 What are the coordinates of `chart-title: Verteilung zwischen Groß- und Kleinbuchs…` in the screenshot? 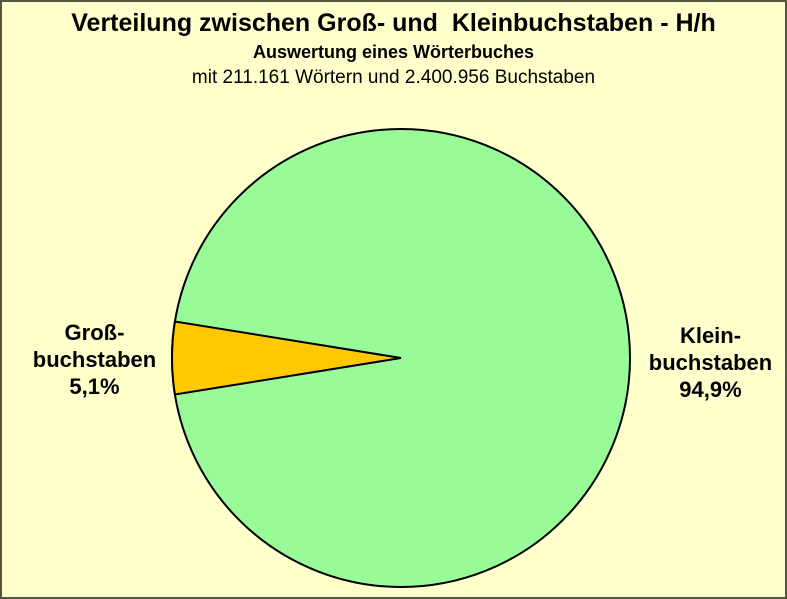 It's located at (393, 23).